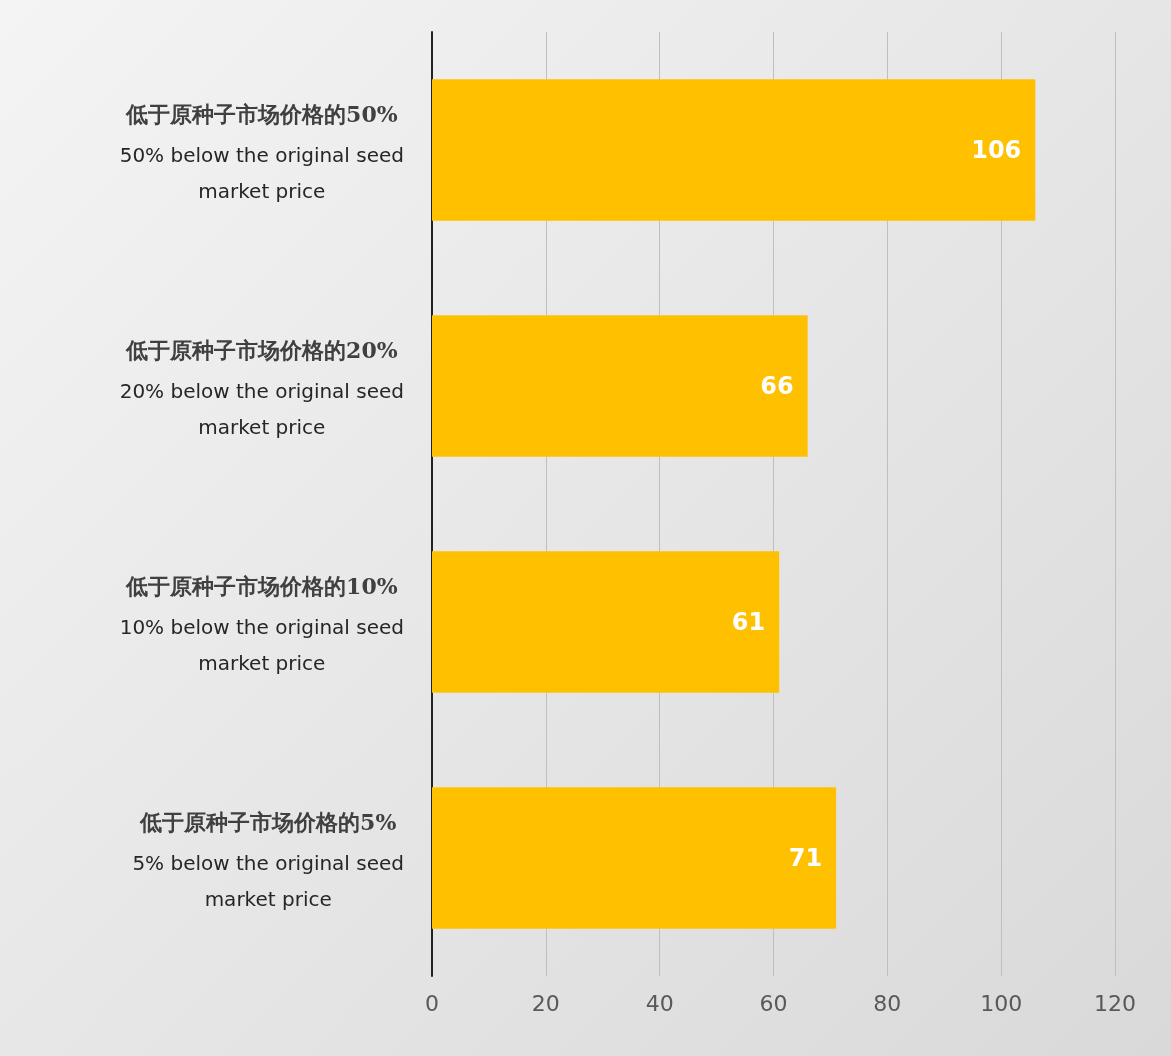 This screenshot has height=1056, width=1171. I want to click on y-tick-label: 低于原种子市场价格的10% 10% below the original seed market price, so click(261, 624).